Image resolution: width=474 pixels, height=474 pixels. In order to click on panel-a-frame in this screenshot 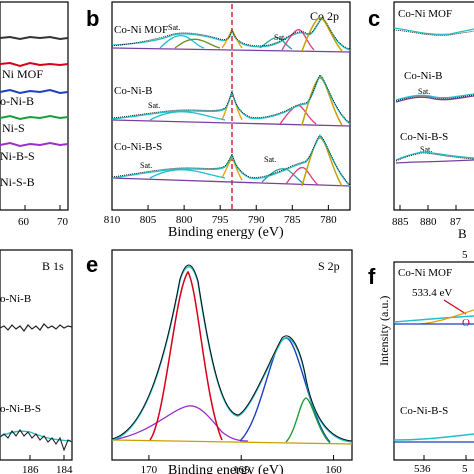, I will do `click(34, 106)`.